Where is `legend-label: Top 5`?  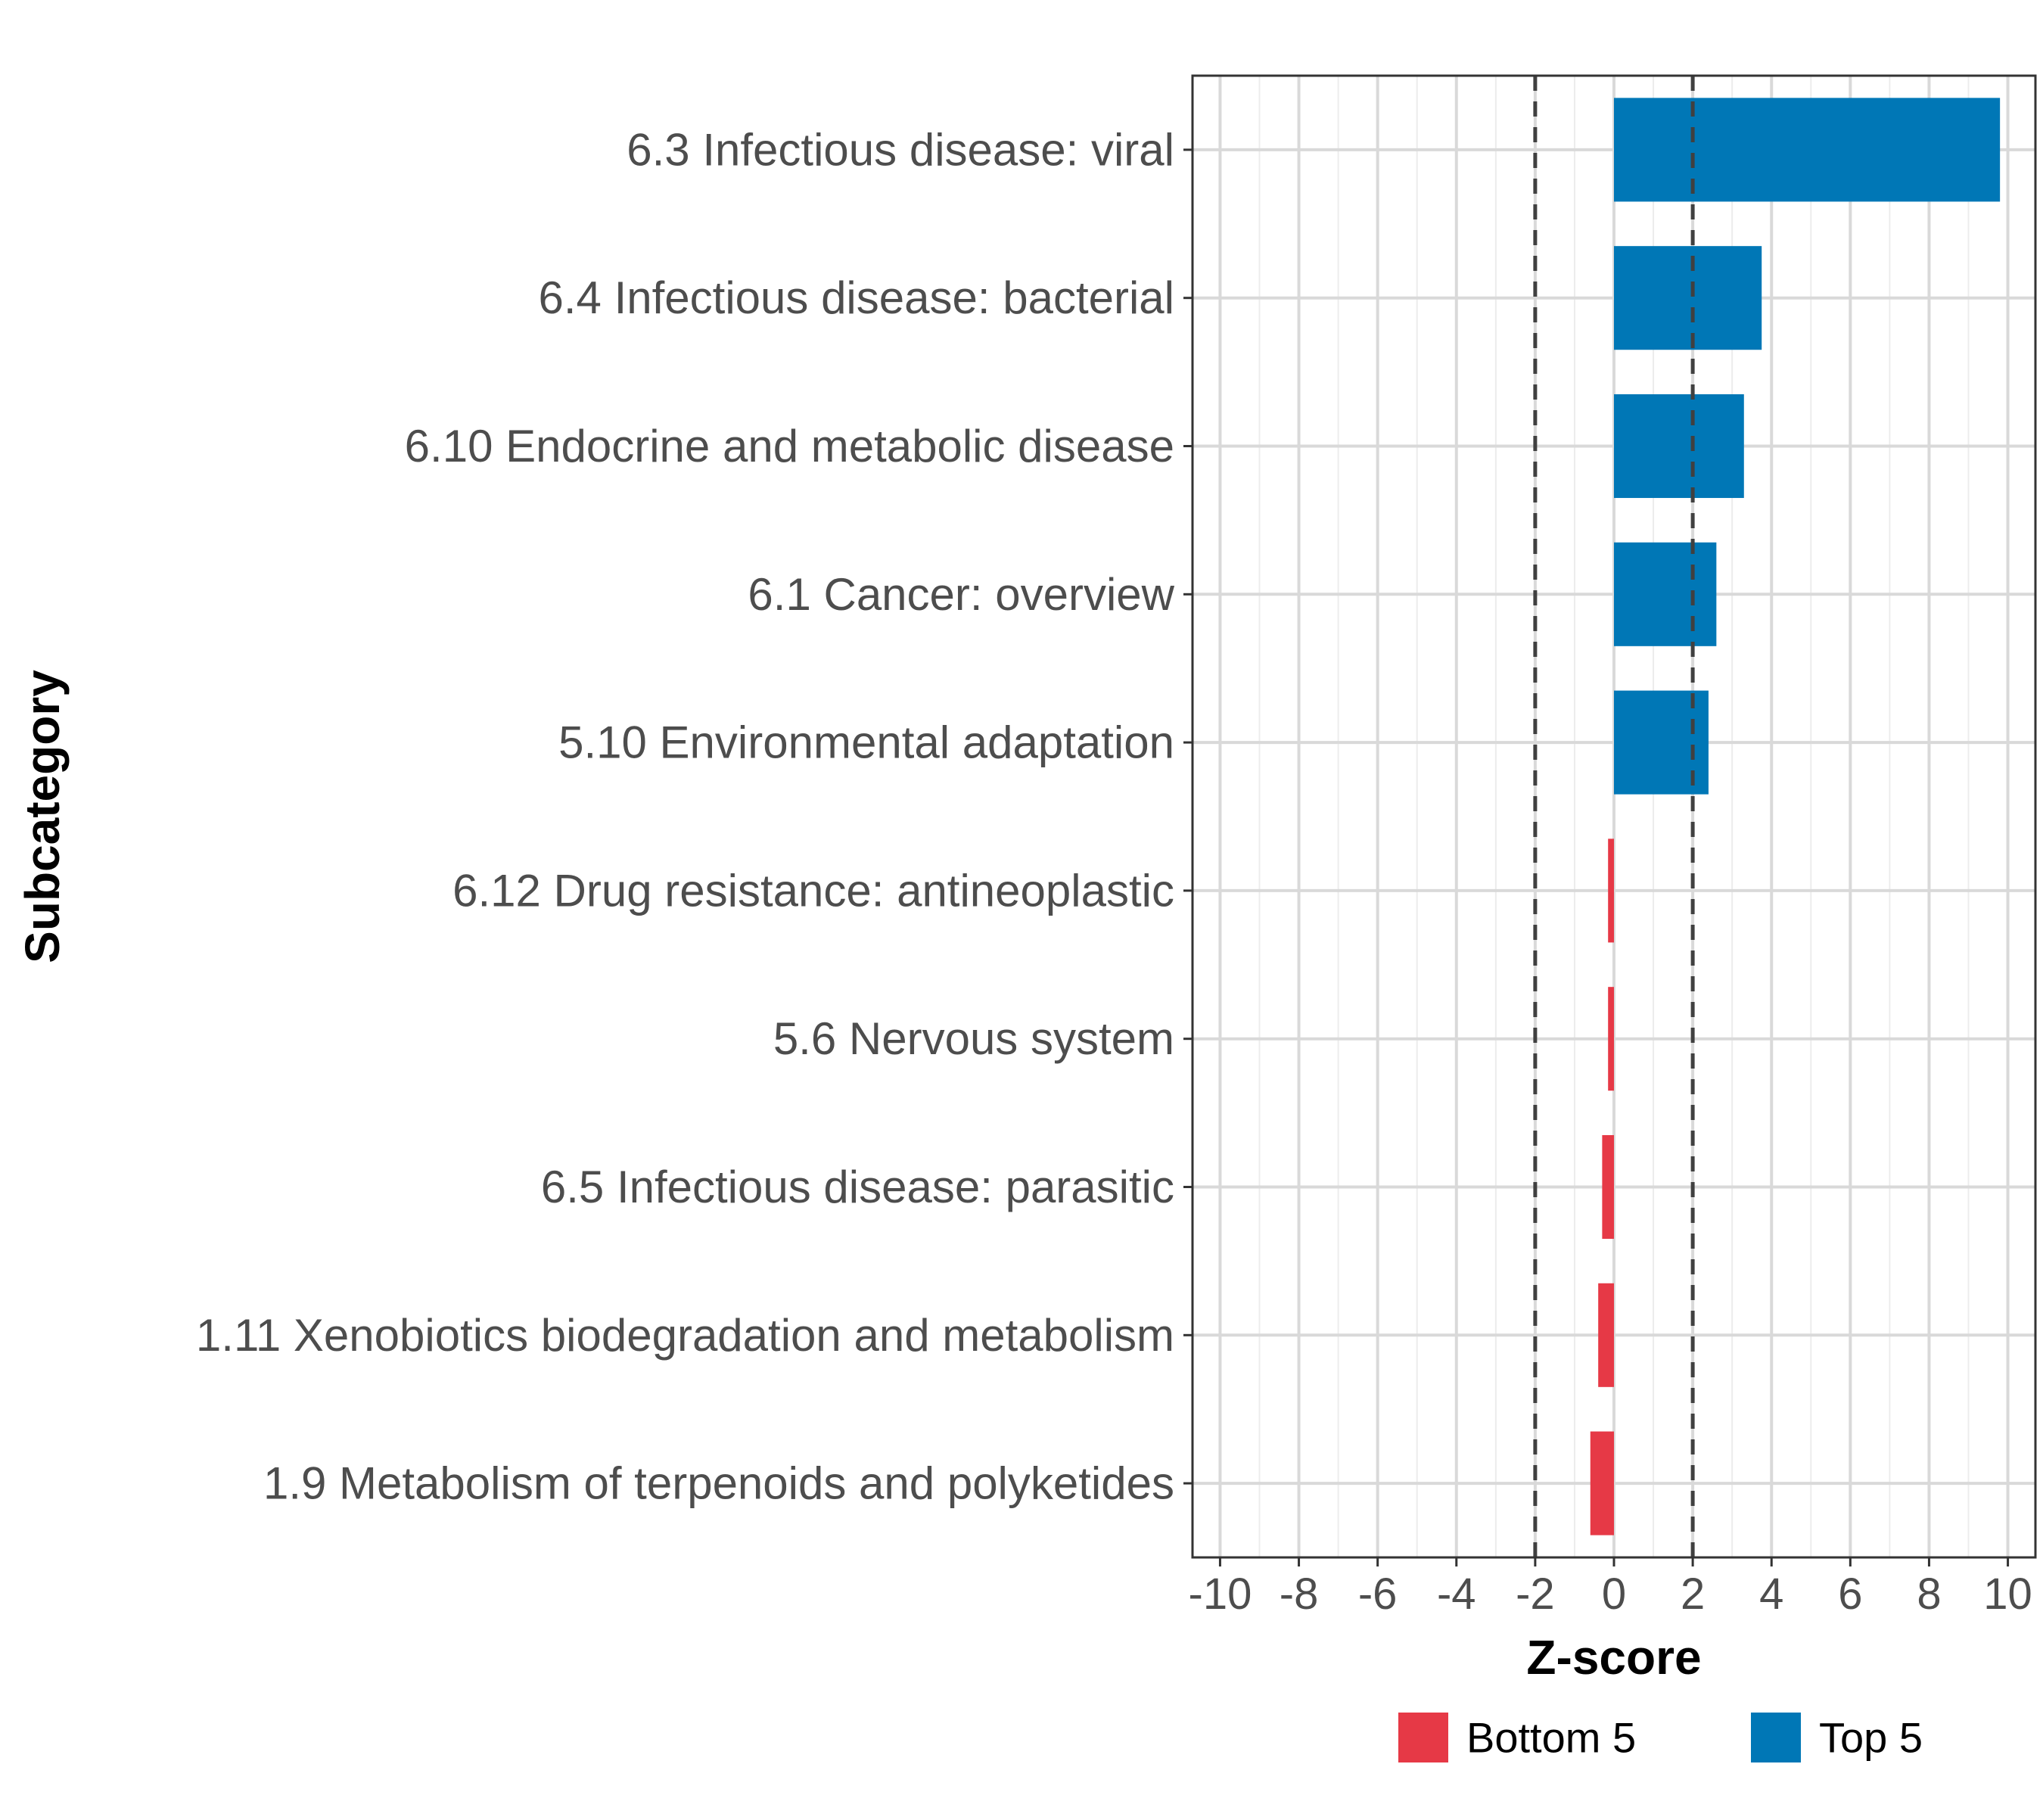
legend-label: Top 5 is located at coordinates (1871, 1738).